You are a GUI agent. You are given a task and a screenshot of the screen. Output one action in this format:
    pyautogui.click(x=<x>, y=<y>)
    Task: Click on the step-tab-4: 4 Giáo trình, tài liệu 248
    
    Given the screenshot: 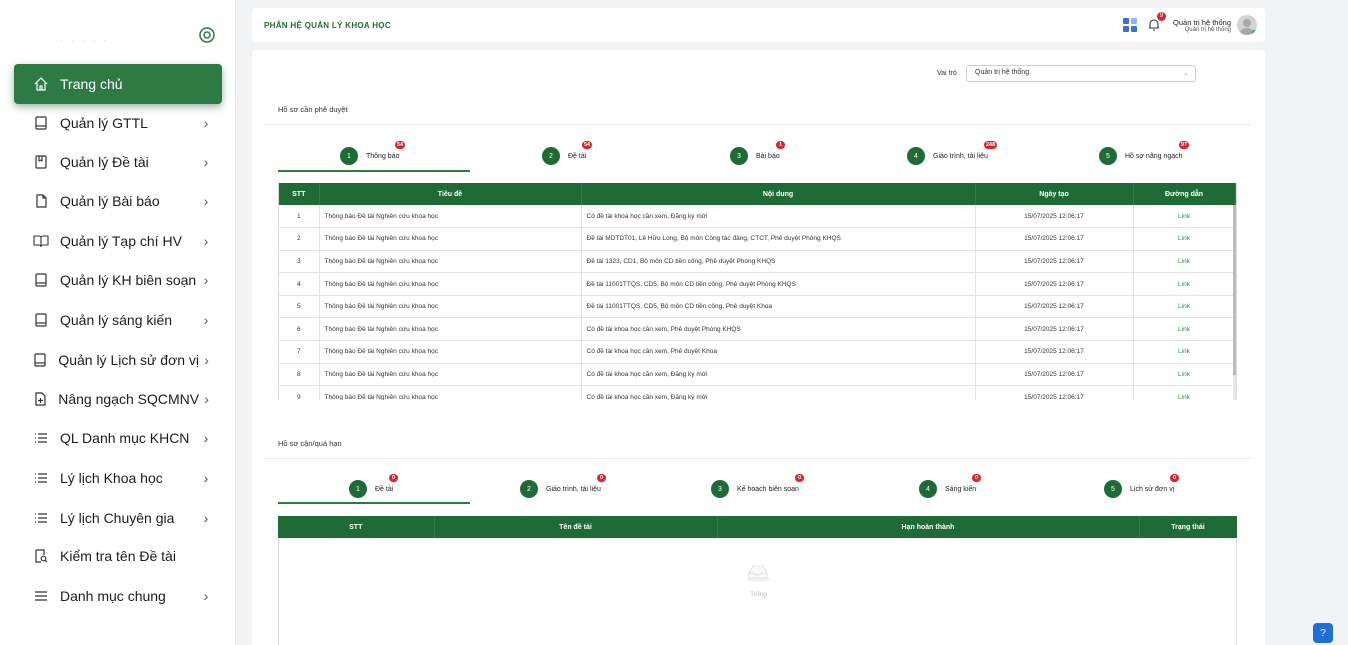 What is the action you would take?
    pyautogui.click(x=952, y=156)
    